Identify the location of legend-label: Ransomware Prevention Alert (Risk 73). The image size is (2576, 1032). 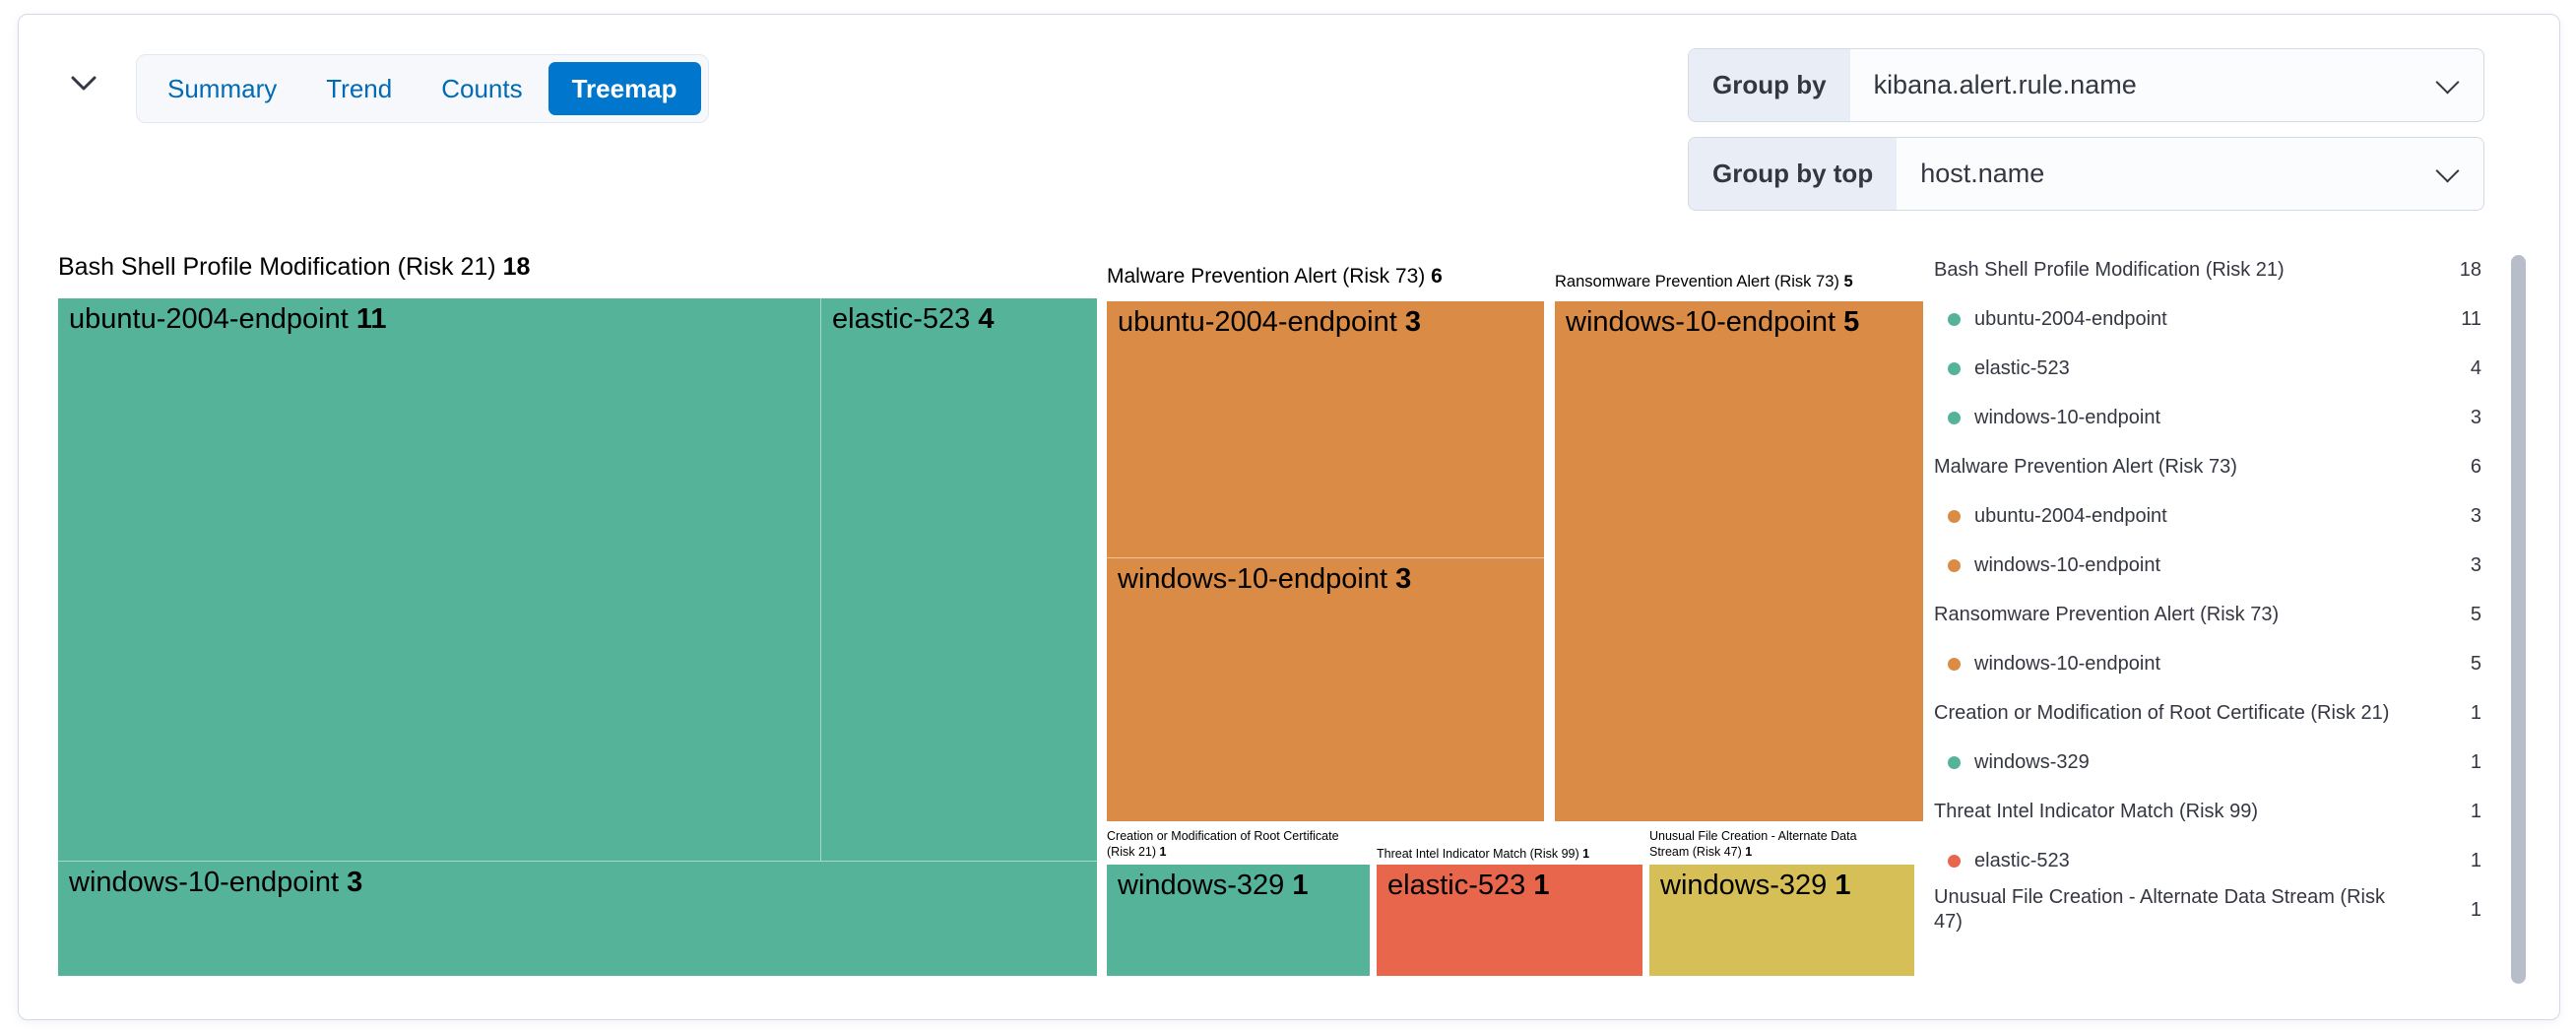
(2107, 614).